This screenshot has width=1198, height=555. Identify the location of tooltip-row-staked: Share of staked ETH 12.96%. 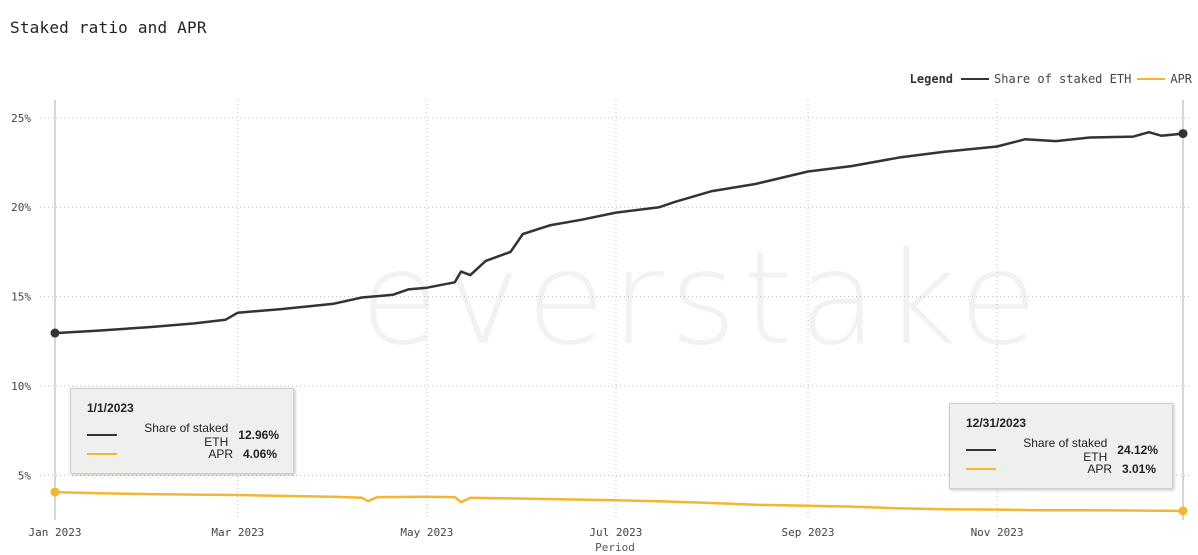
(183, 435).